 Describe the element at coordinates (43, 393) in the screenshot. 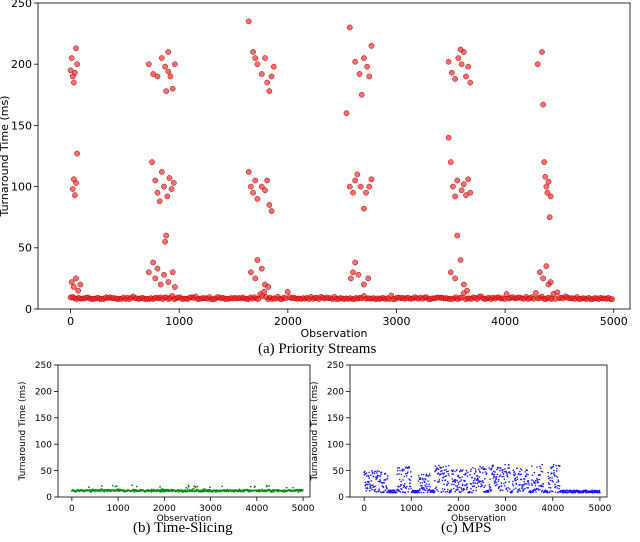

I see `y-tick-label: 200` at that location.